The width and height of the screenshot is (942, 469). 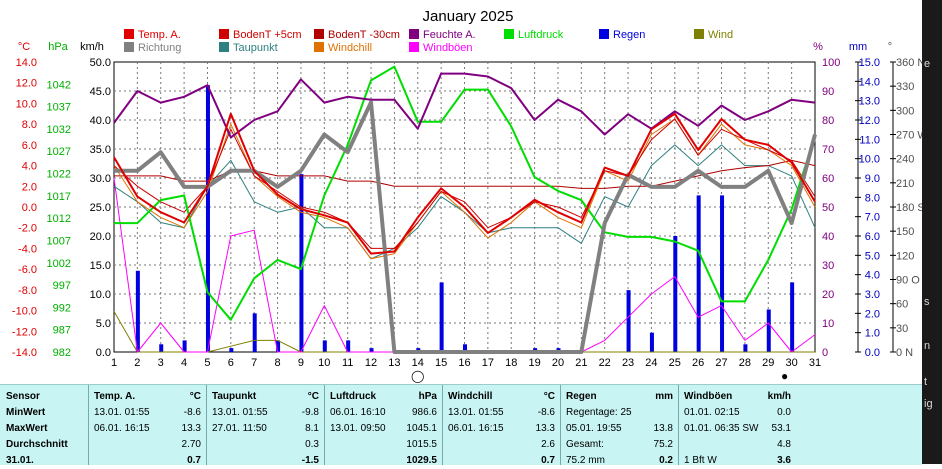 I want to click on pressure-tick-label: 982, so click(x=62, y=353).